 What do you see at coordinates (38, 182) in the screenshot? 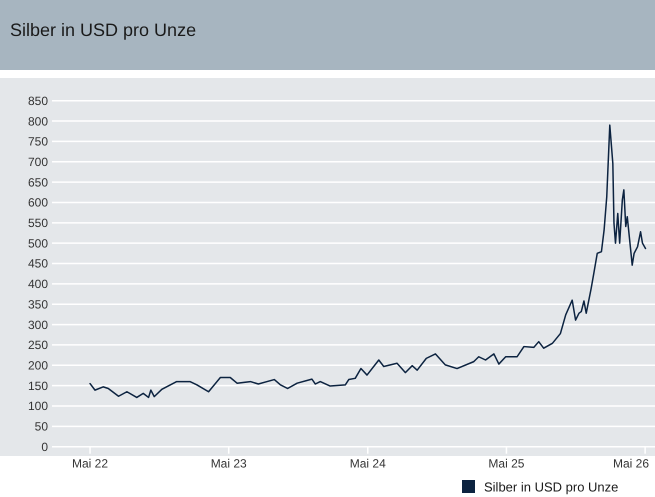
I see `y-tick-label: 650` at bounding box center [38, 182].